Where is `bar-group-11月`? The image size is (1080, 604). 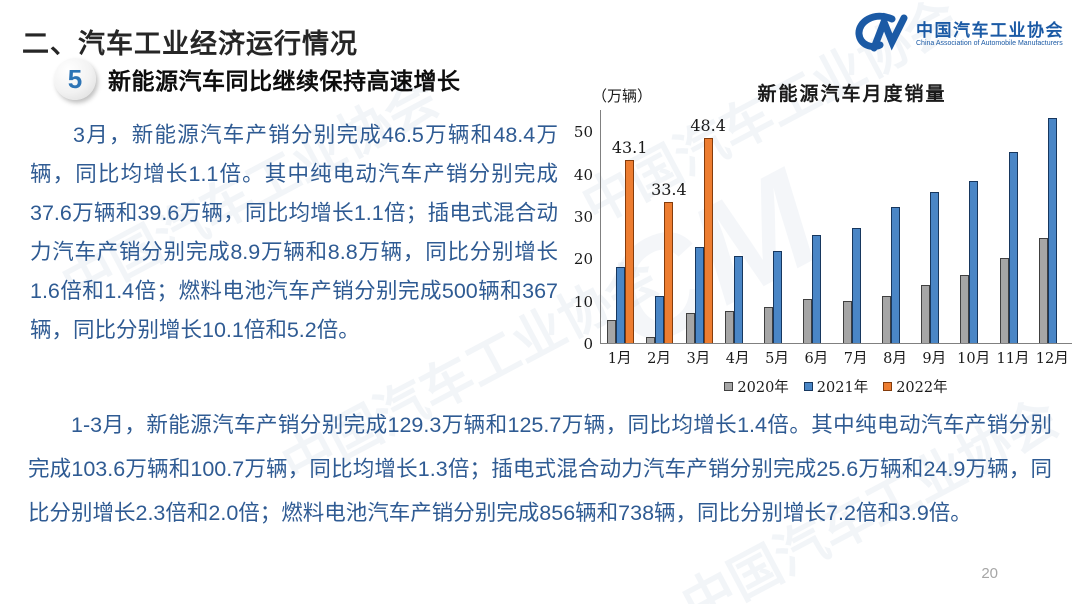 bar-group-11月 is located at coordinates (1013, 226).